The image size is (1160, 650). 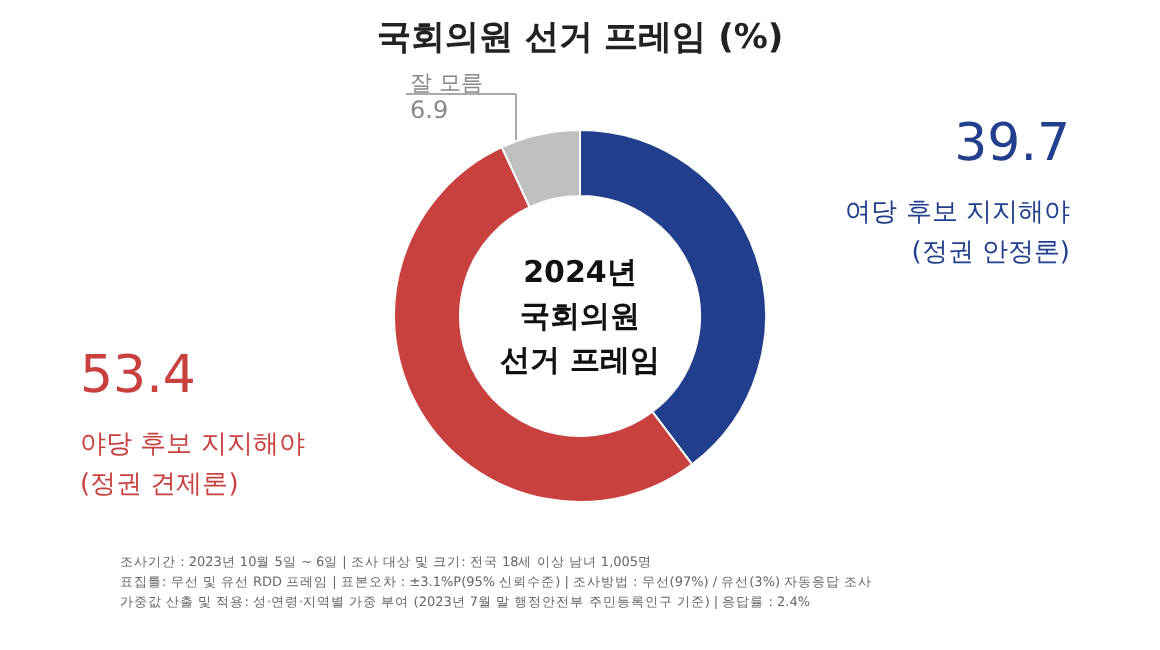 I want to click on slice-label: 야당 후보 지지해야 (정권 견제론), so click(x=192, y=465).